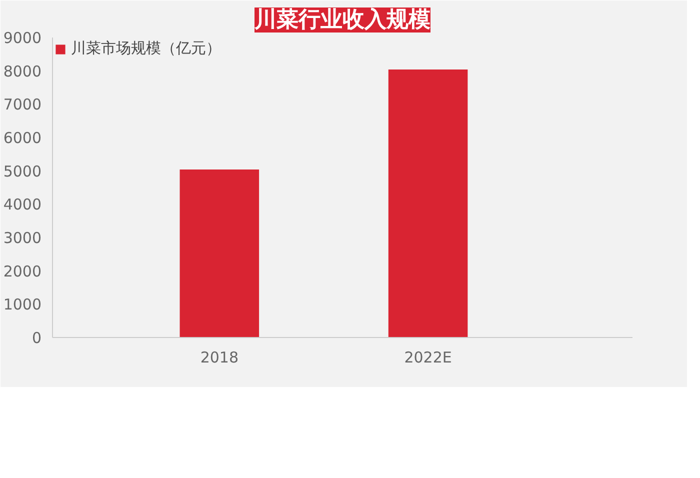 Image resolution: width=700 pixels, height=478 pixels. I want to click on y-tick-label: 1000, so click(22, 305).